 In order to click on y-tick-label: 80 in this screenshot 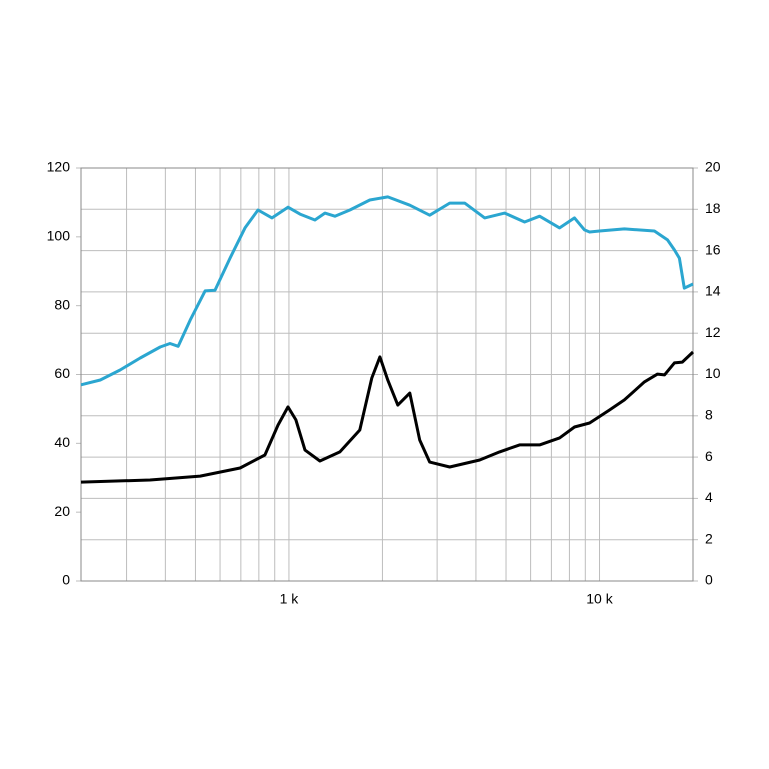, I will do `click(62, 304)`.